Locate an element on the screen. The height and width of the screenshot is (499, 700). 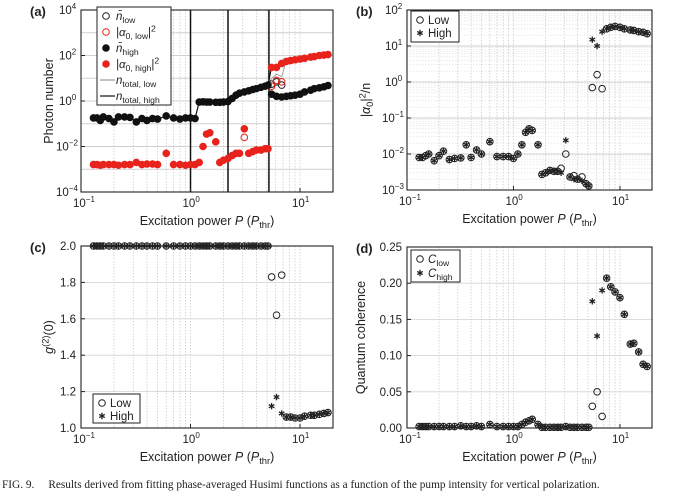
y-tick-exponent: 4 is located at coordinates (74, 6).